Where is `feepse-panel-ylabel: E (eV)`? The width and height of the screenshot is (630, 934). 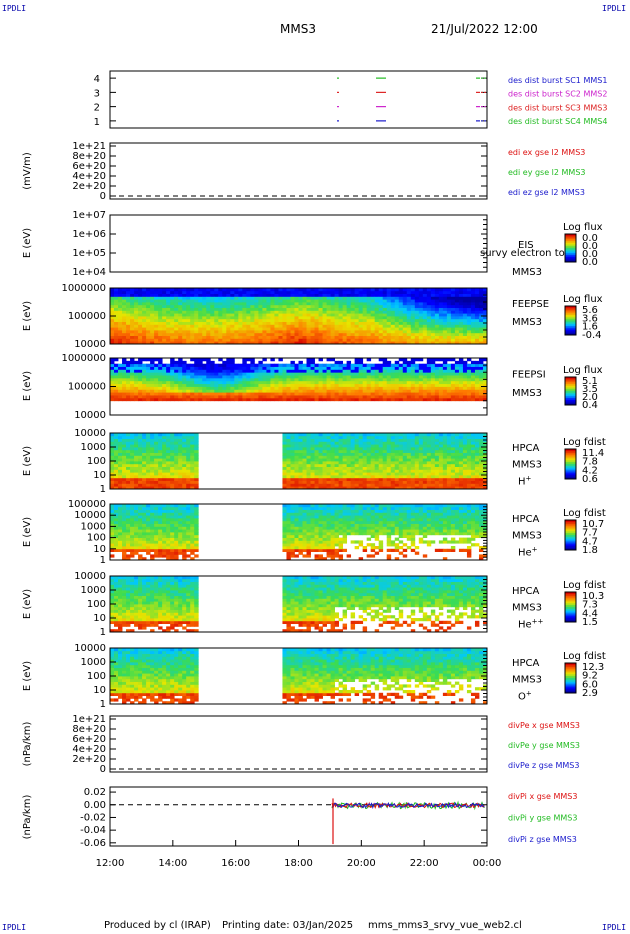 feepse-panel-ylabel: E (eV) is located at coordinates (27, 316).